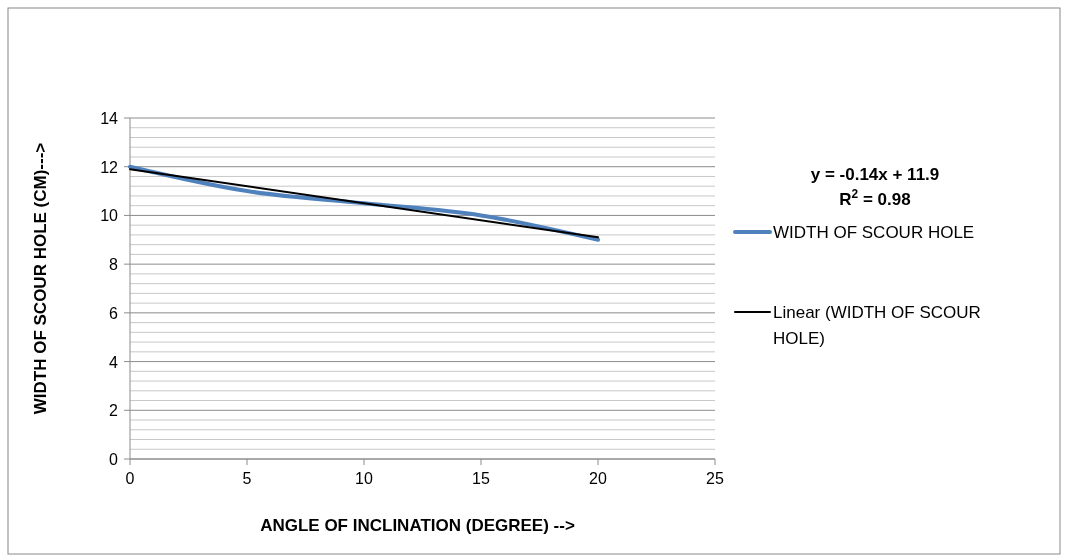 The height and width of the screenshot is (560, 1067). I want to click on y-tick-label: 12, so click(109, 167).